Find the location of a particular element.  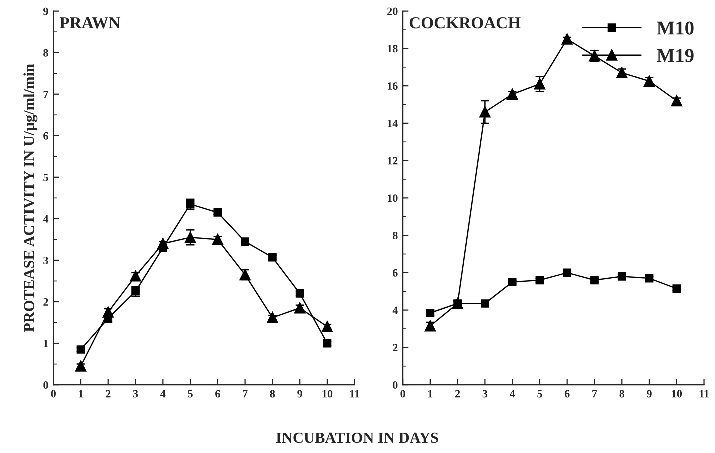

y-tick-label: 10 is located at coordinates (393, 198).